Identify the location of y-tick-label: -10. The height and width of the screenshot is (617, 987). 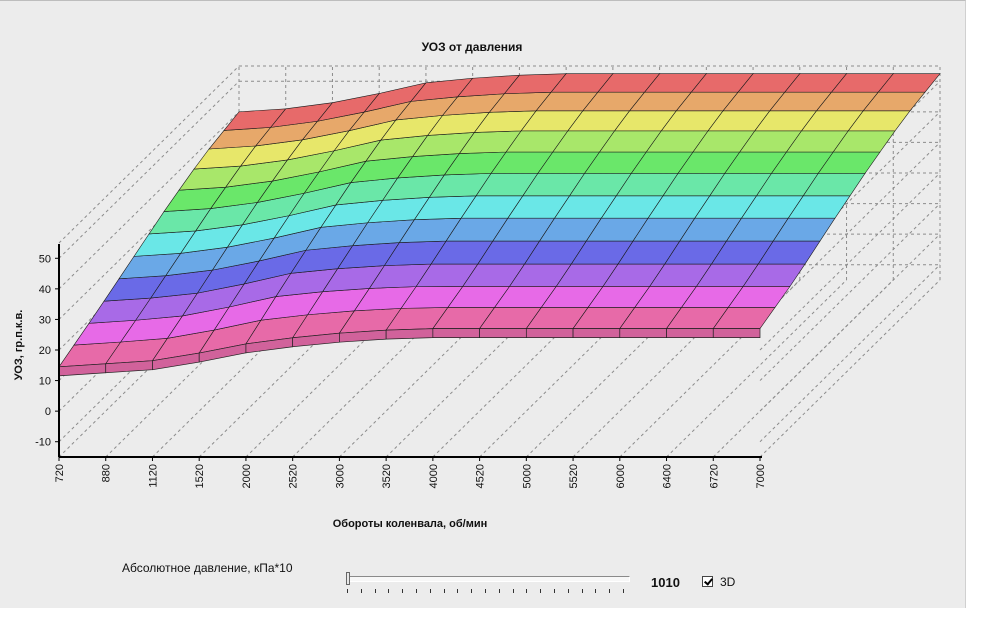
(43, 443).